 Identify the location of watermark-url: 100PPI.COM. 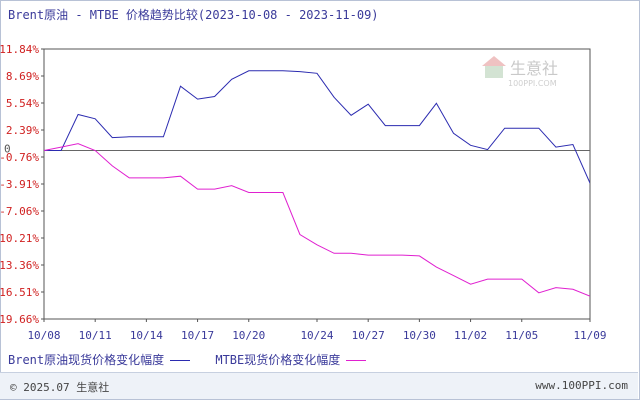
(532, 83).